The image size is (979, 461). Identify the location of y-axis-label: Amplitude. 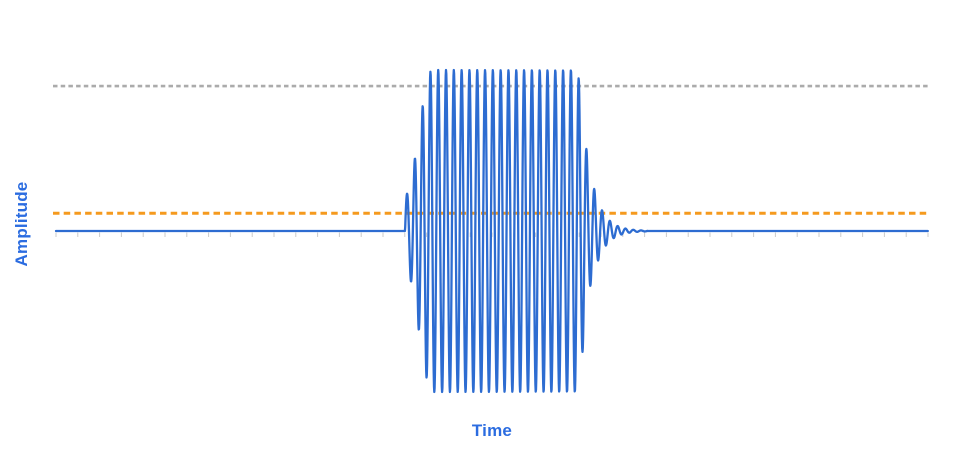
(21, 224).